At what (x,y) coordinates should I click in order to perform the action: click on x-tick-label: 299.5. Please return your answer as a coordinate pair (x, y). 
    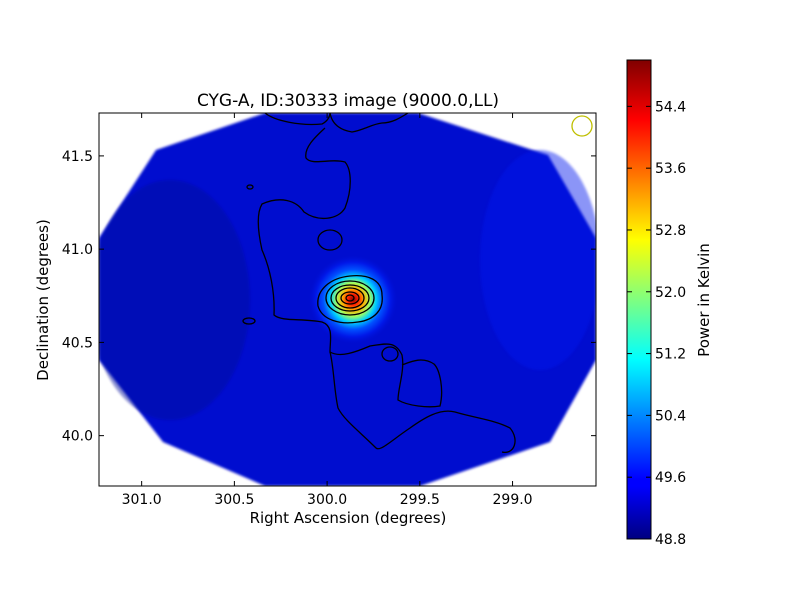
    Looking at the image, I should click on (420, 500).